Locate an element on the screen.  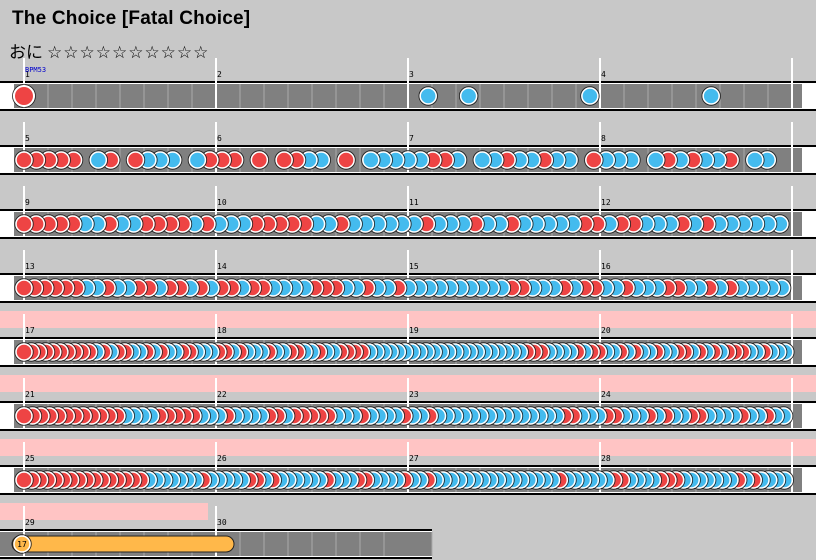
measure-number: 6 is located at coordinates (219, 138).